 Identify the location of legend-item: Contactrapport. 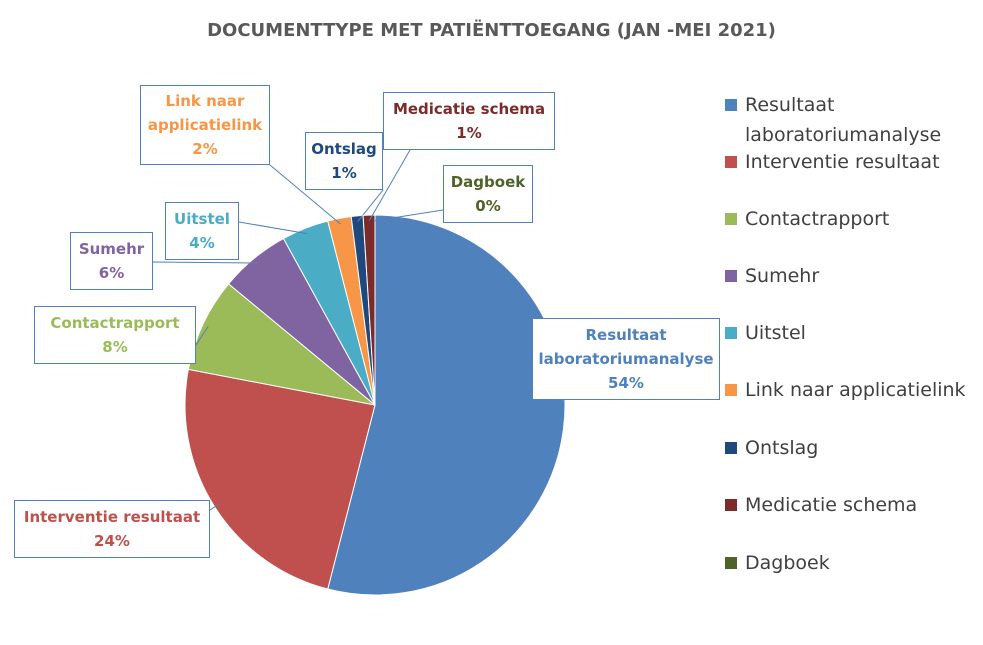
(850, 219).